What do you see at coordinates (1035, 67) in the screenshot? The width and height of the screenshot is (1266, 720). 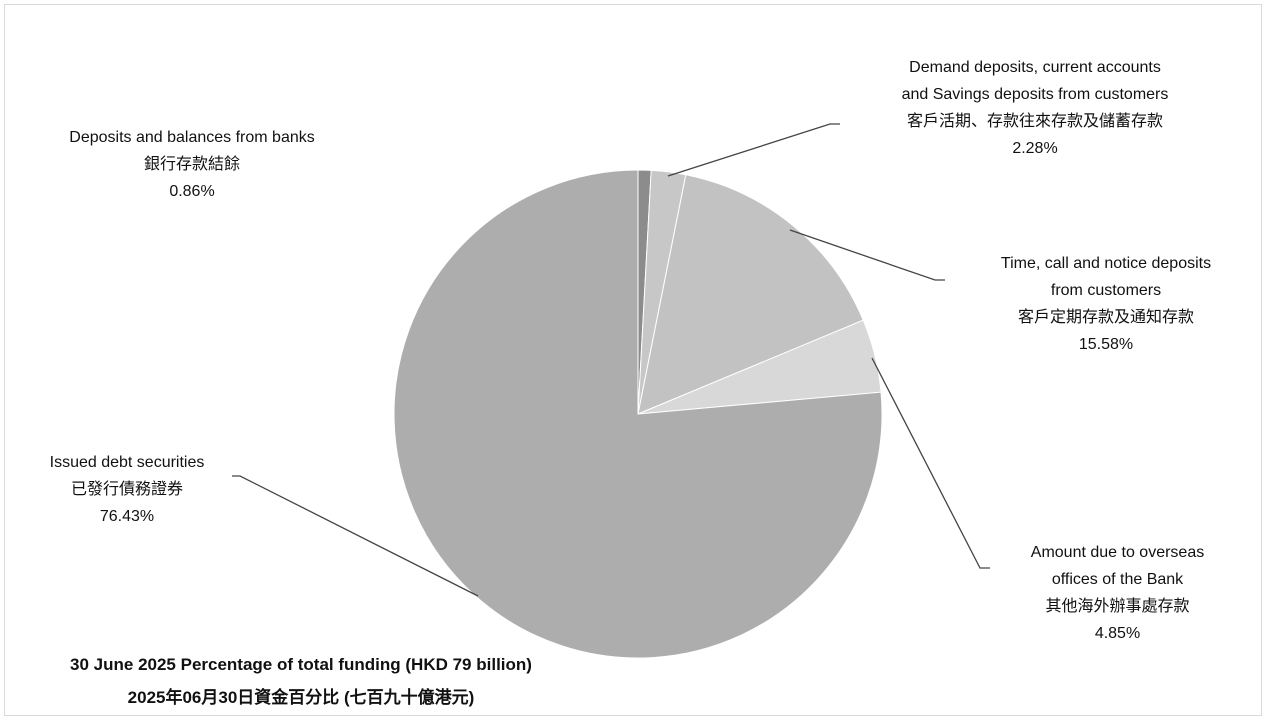 I see `slice-label-demand-en-1: Demand deposits, current accounts` at bounding box center [1035, 67].